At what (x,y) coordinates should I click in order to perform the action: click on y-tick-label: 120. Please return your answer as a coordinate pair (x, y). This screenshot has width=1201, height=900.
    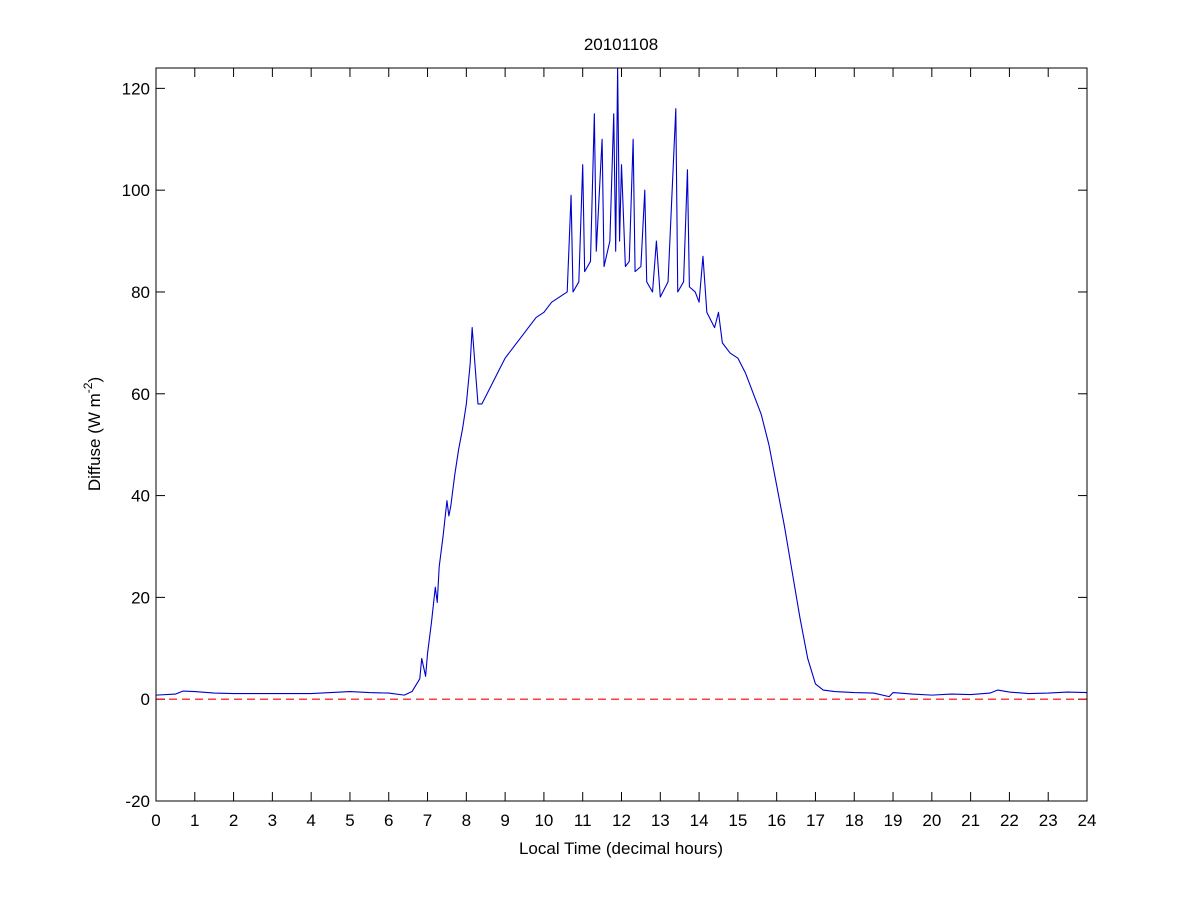
    Looking at the image, I should click on (136, 88).